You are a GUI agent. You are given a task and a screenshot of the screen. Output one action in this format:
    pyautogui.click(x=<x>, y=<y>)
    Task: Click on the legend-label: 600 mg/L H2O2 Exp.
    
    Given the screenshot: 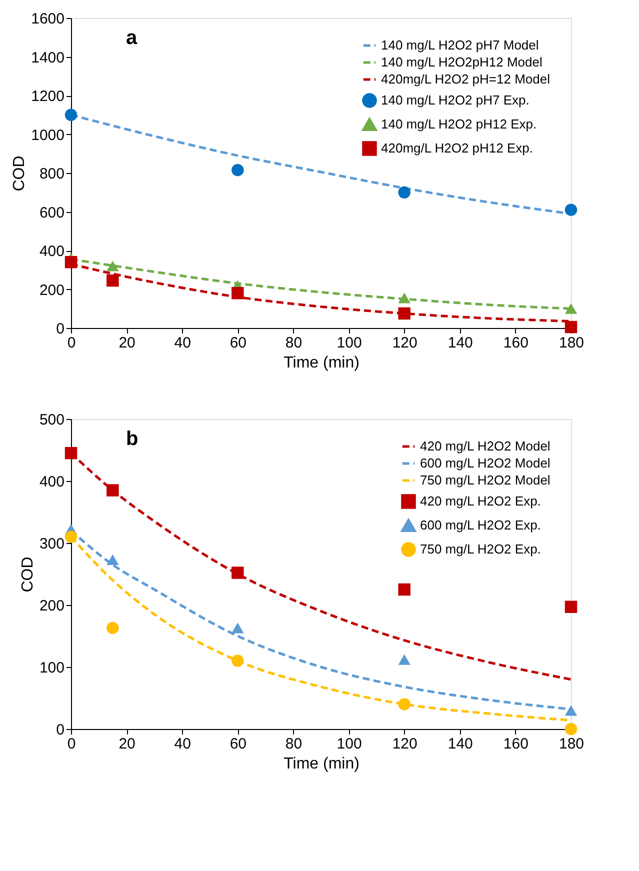 What is the action you would take?
    pyautogui.click(x=480, y=525)
    